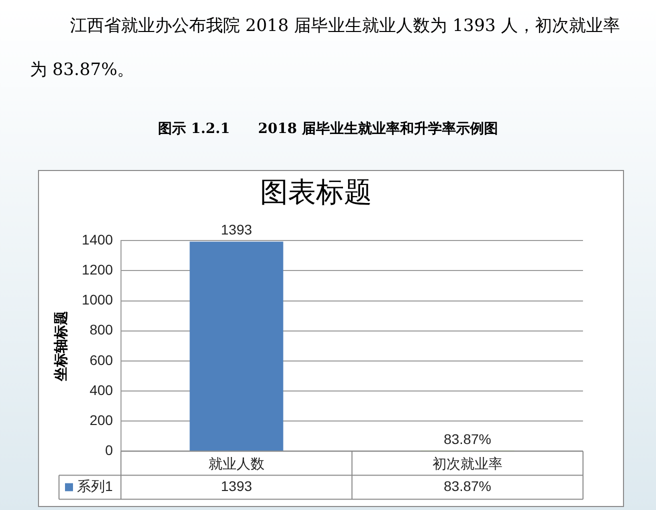 The image size is (656, 510). Describe the element at coordinates (468, 438) in the screenshot. I see `text: 83.87%` at that location.